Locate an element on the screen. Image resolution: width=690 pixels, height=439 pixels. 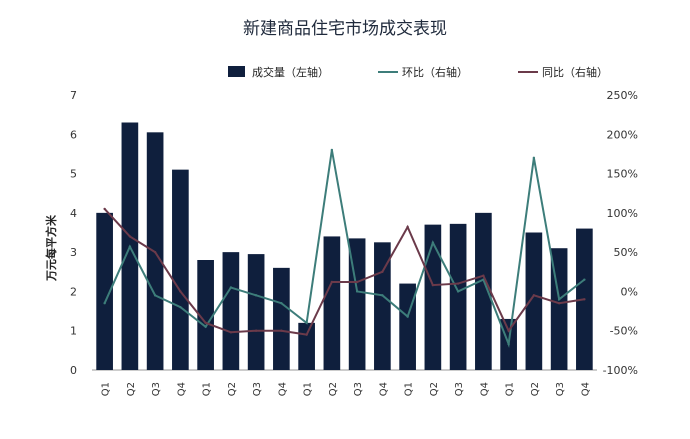
y2-tick-label: 200% is located at coordinates (622, 134).